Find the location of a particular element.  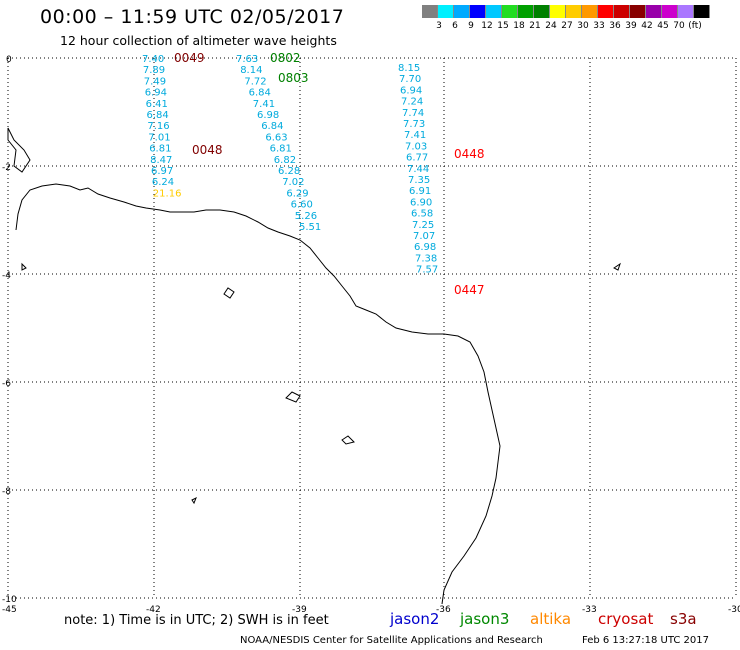

wave-height-value: 6.41 is located at coordinates (157, 104).